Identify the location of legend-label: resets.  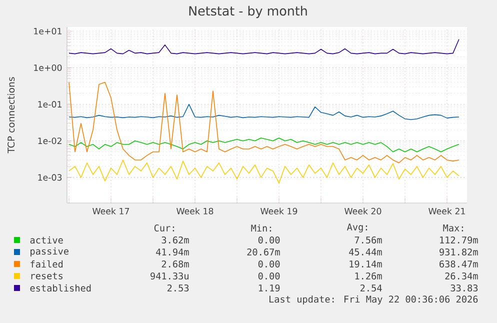
(46, 276).